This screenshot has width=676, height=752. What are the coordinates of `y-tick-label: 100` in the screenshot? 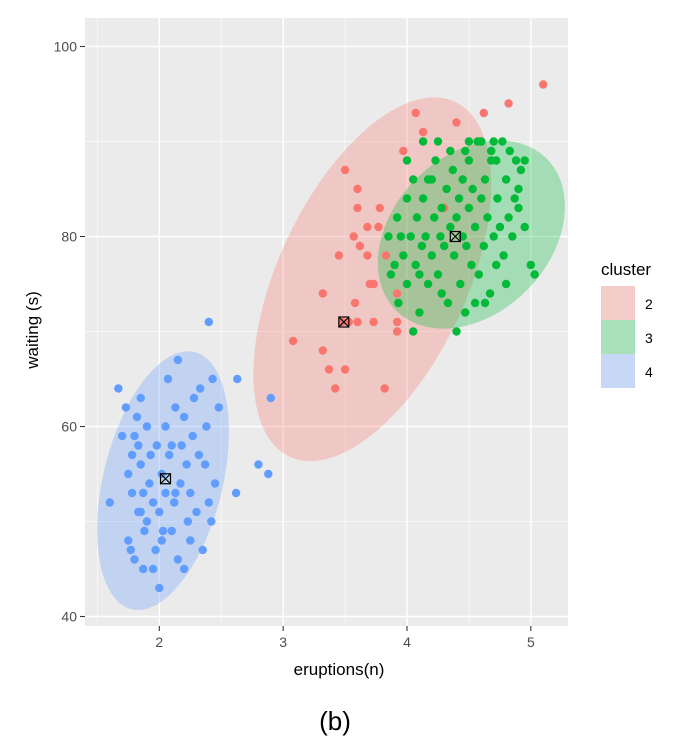 It's located at (66, 47).